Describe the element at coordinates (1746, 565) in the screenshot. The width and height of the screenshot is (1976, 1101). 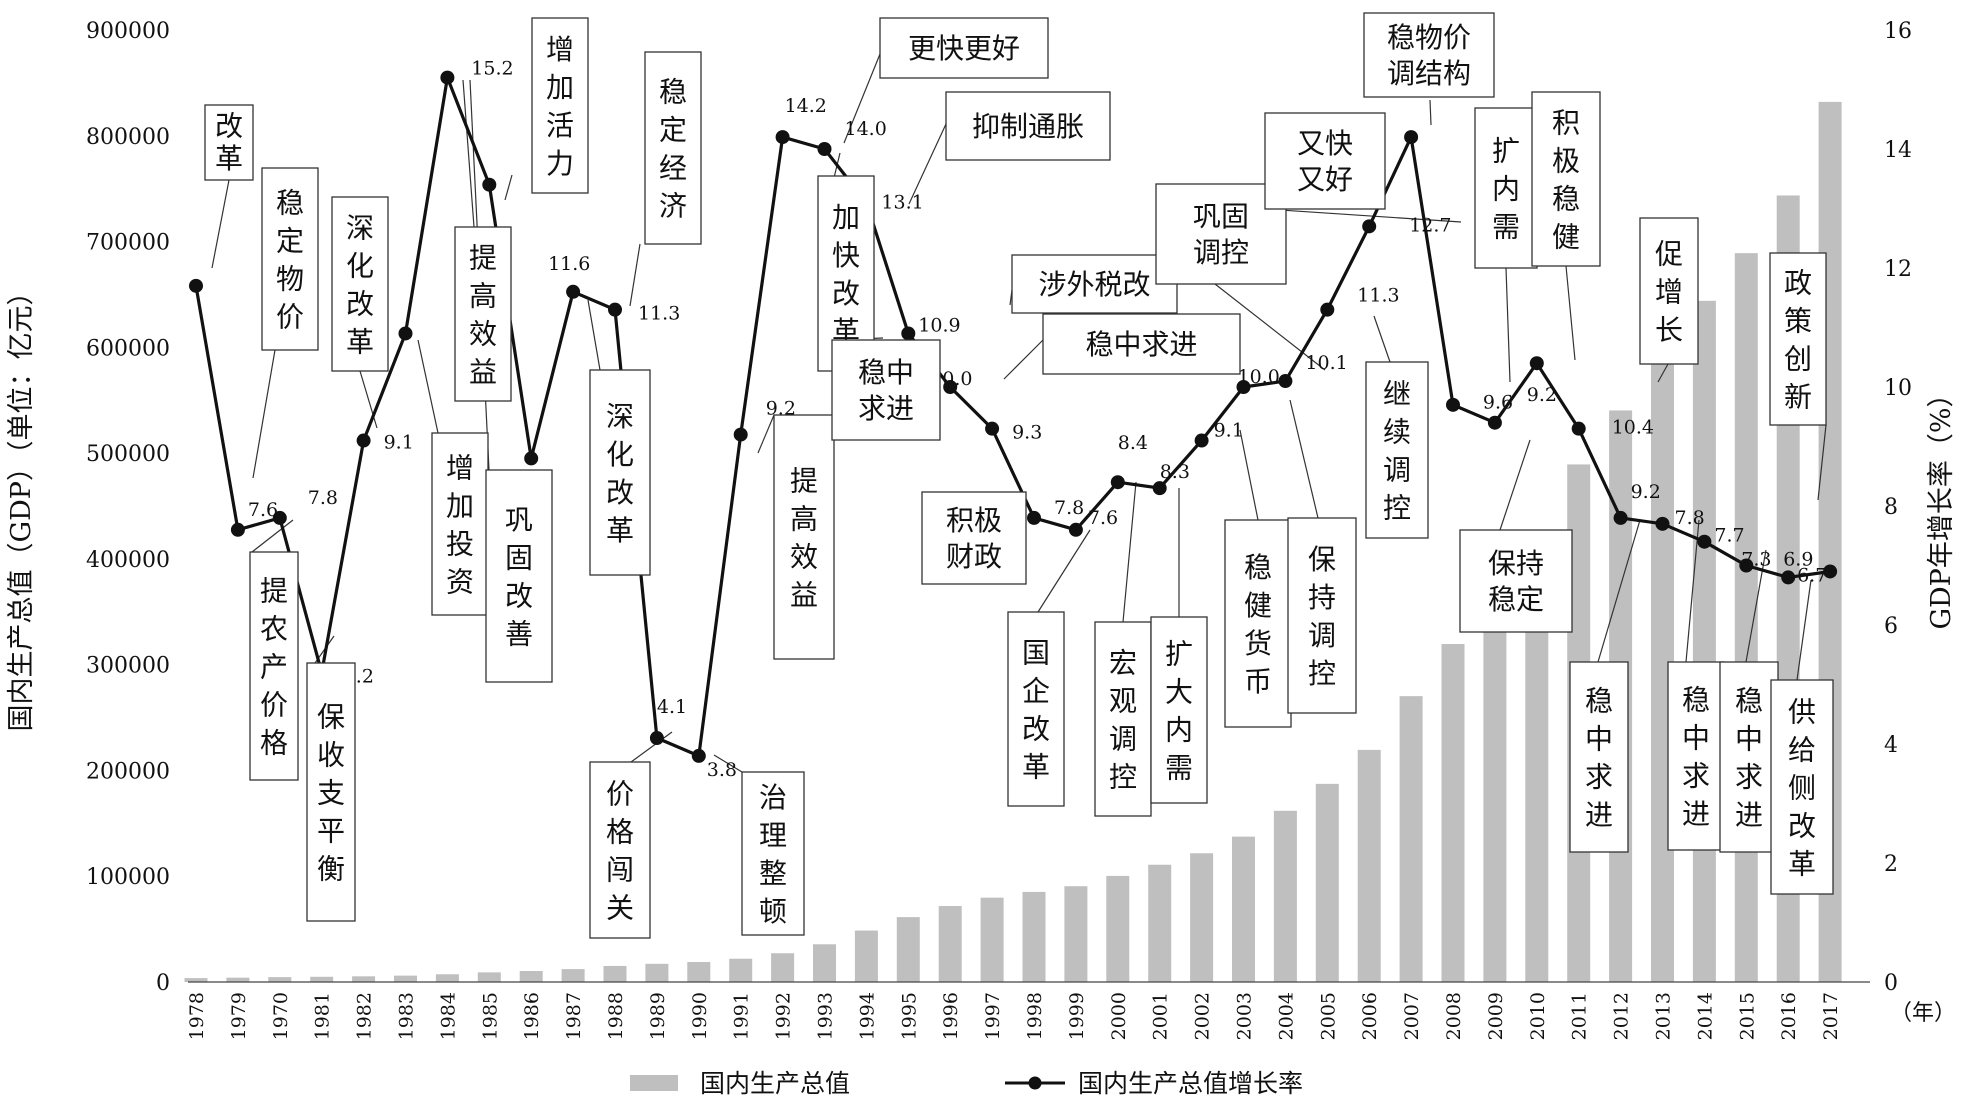
I see `growth-point-2015` at that location.